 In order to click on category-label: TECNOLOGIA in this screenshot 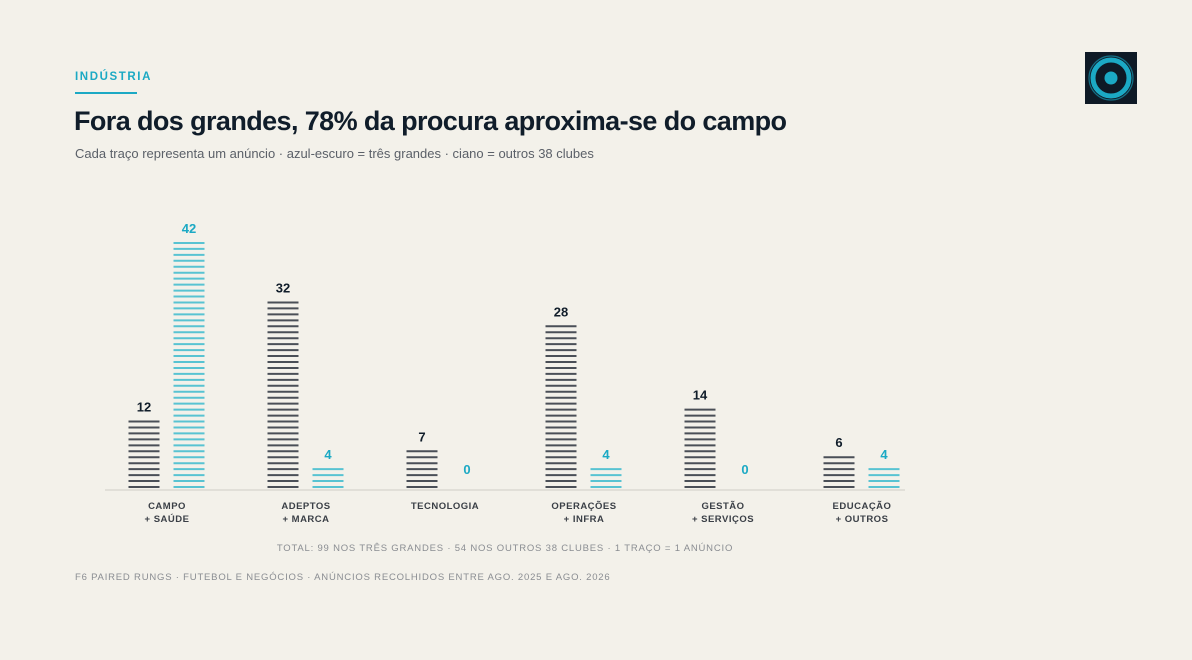, I will do `click(445, 506)`.